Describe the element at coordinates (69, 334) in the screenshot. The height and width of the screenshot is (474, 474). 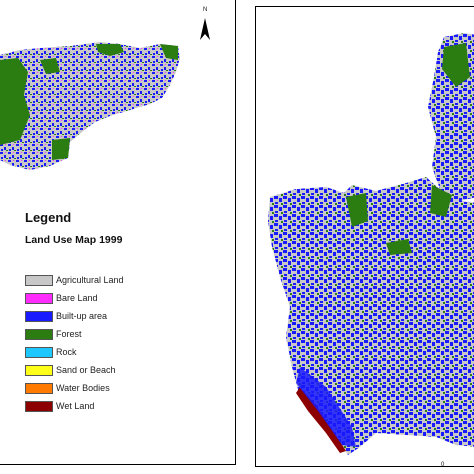
I see `legend-label: Forest` at that location.